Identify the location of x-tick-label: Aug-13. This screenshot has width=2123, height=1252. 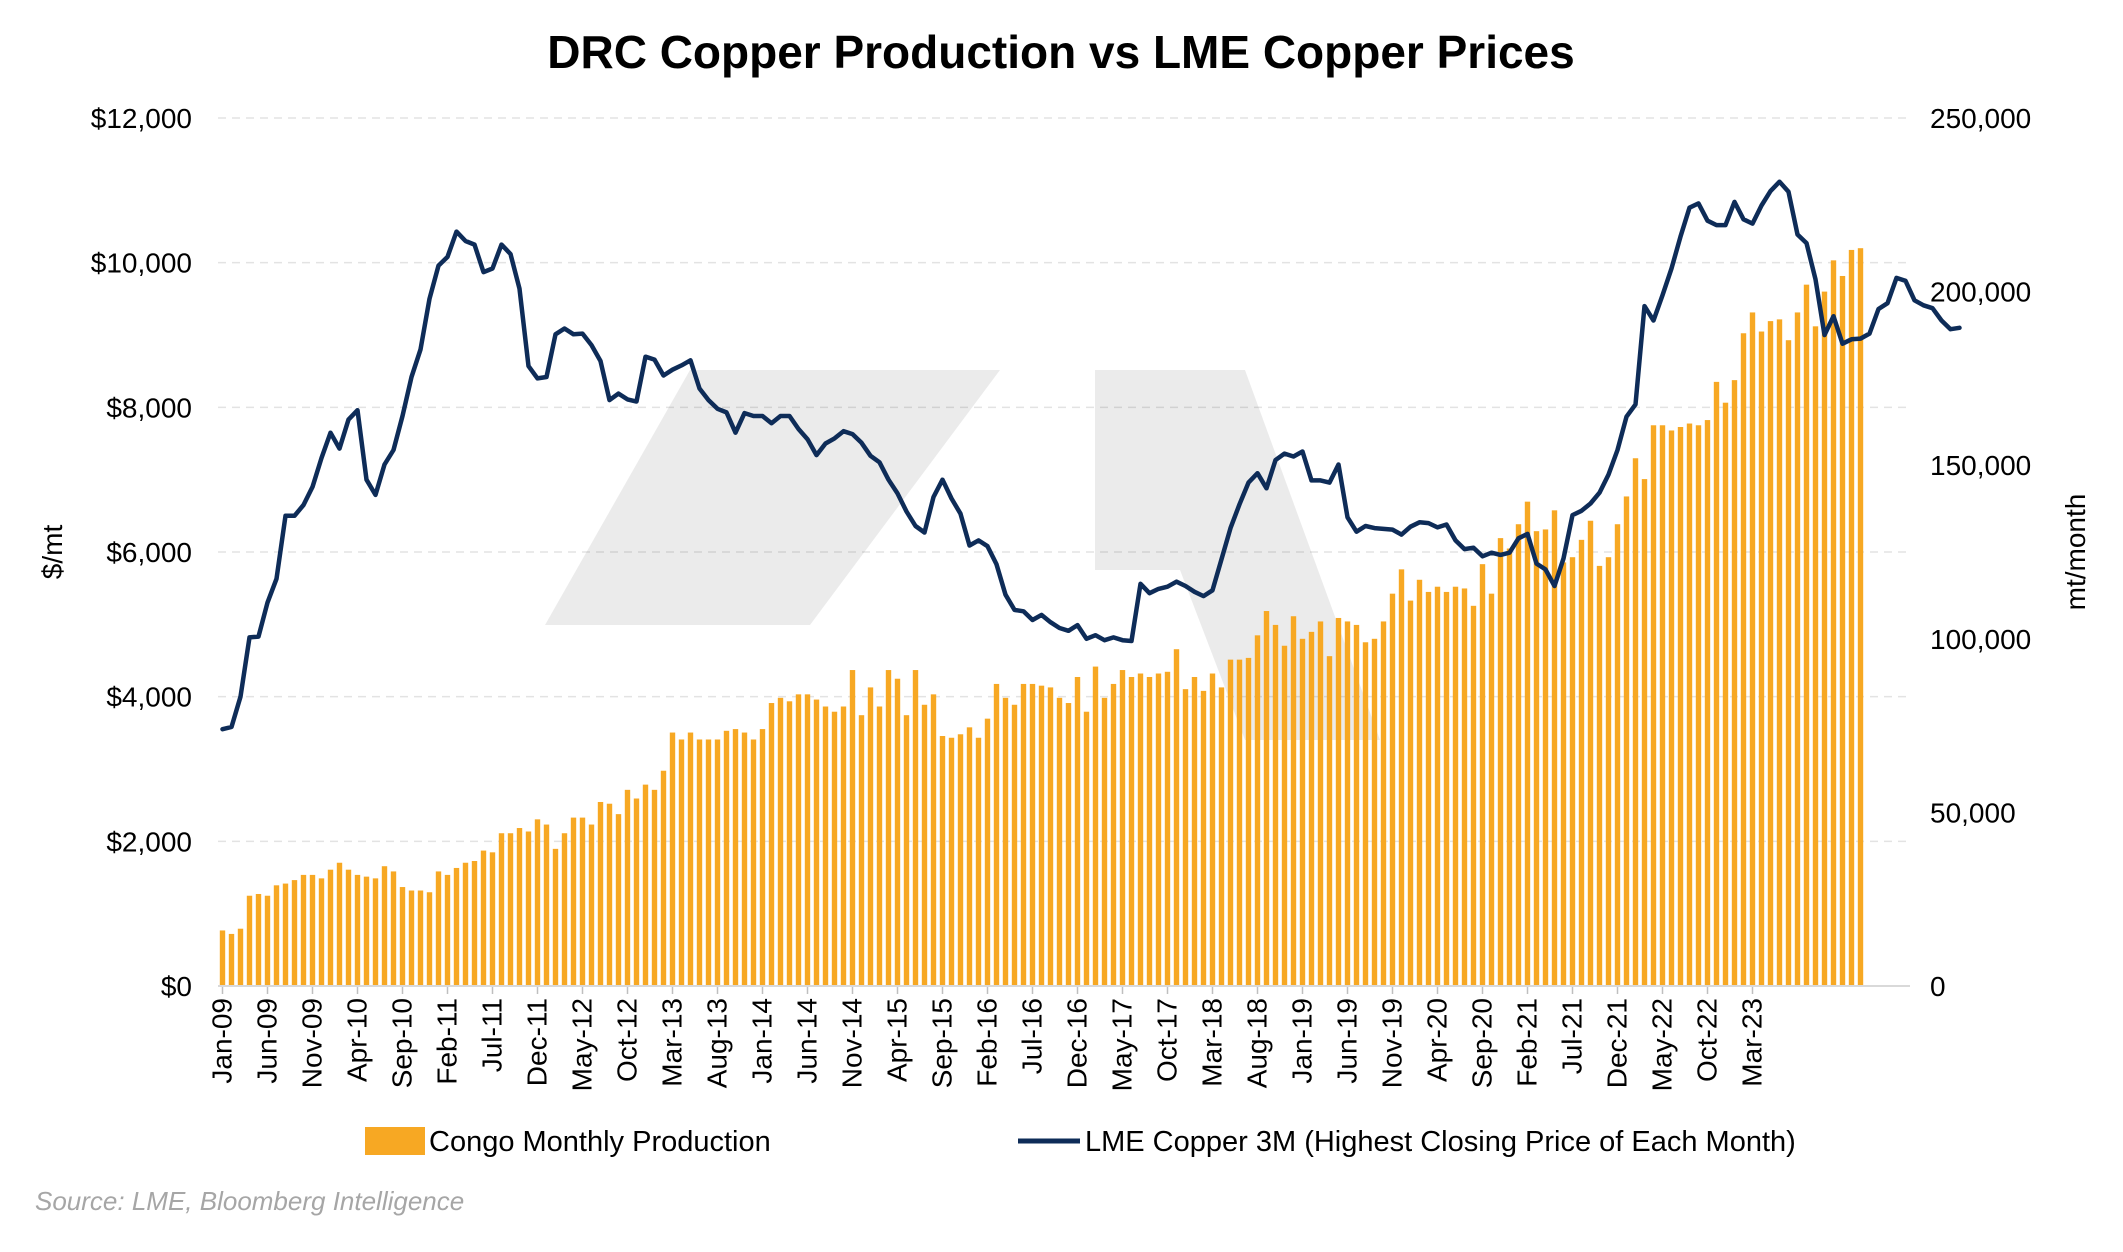
(717, 1043).